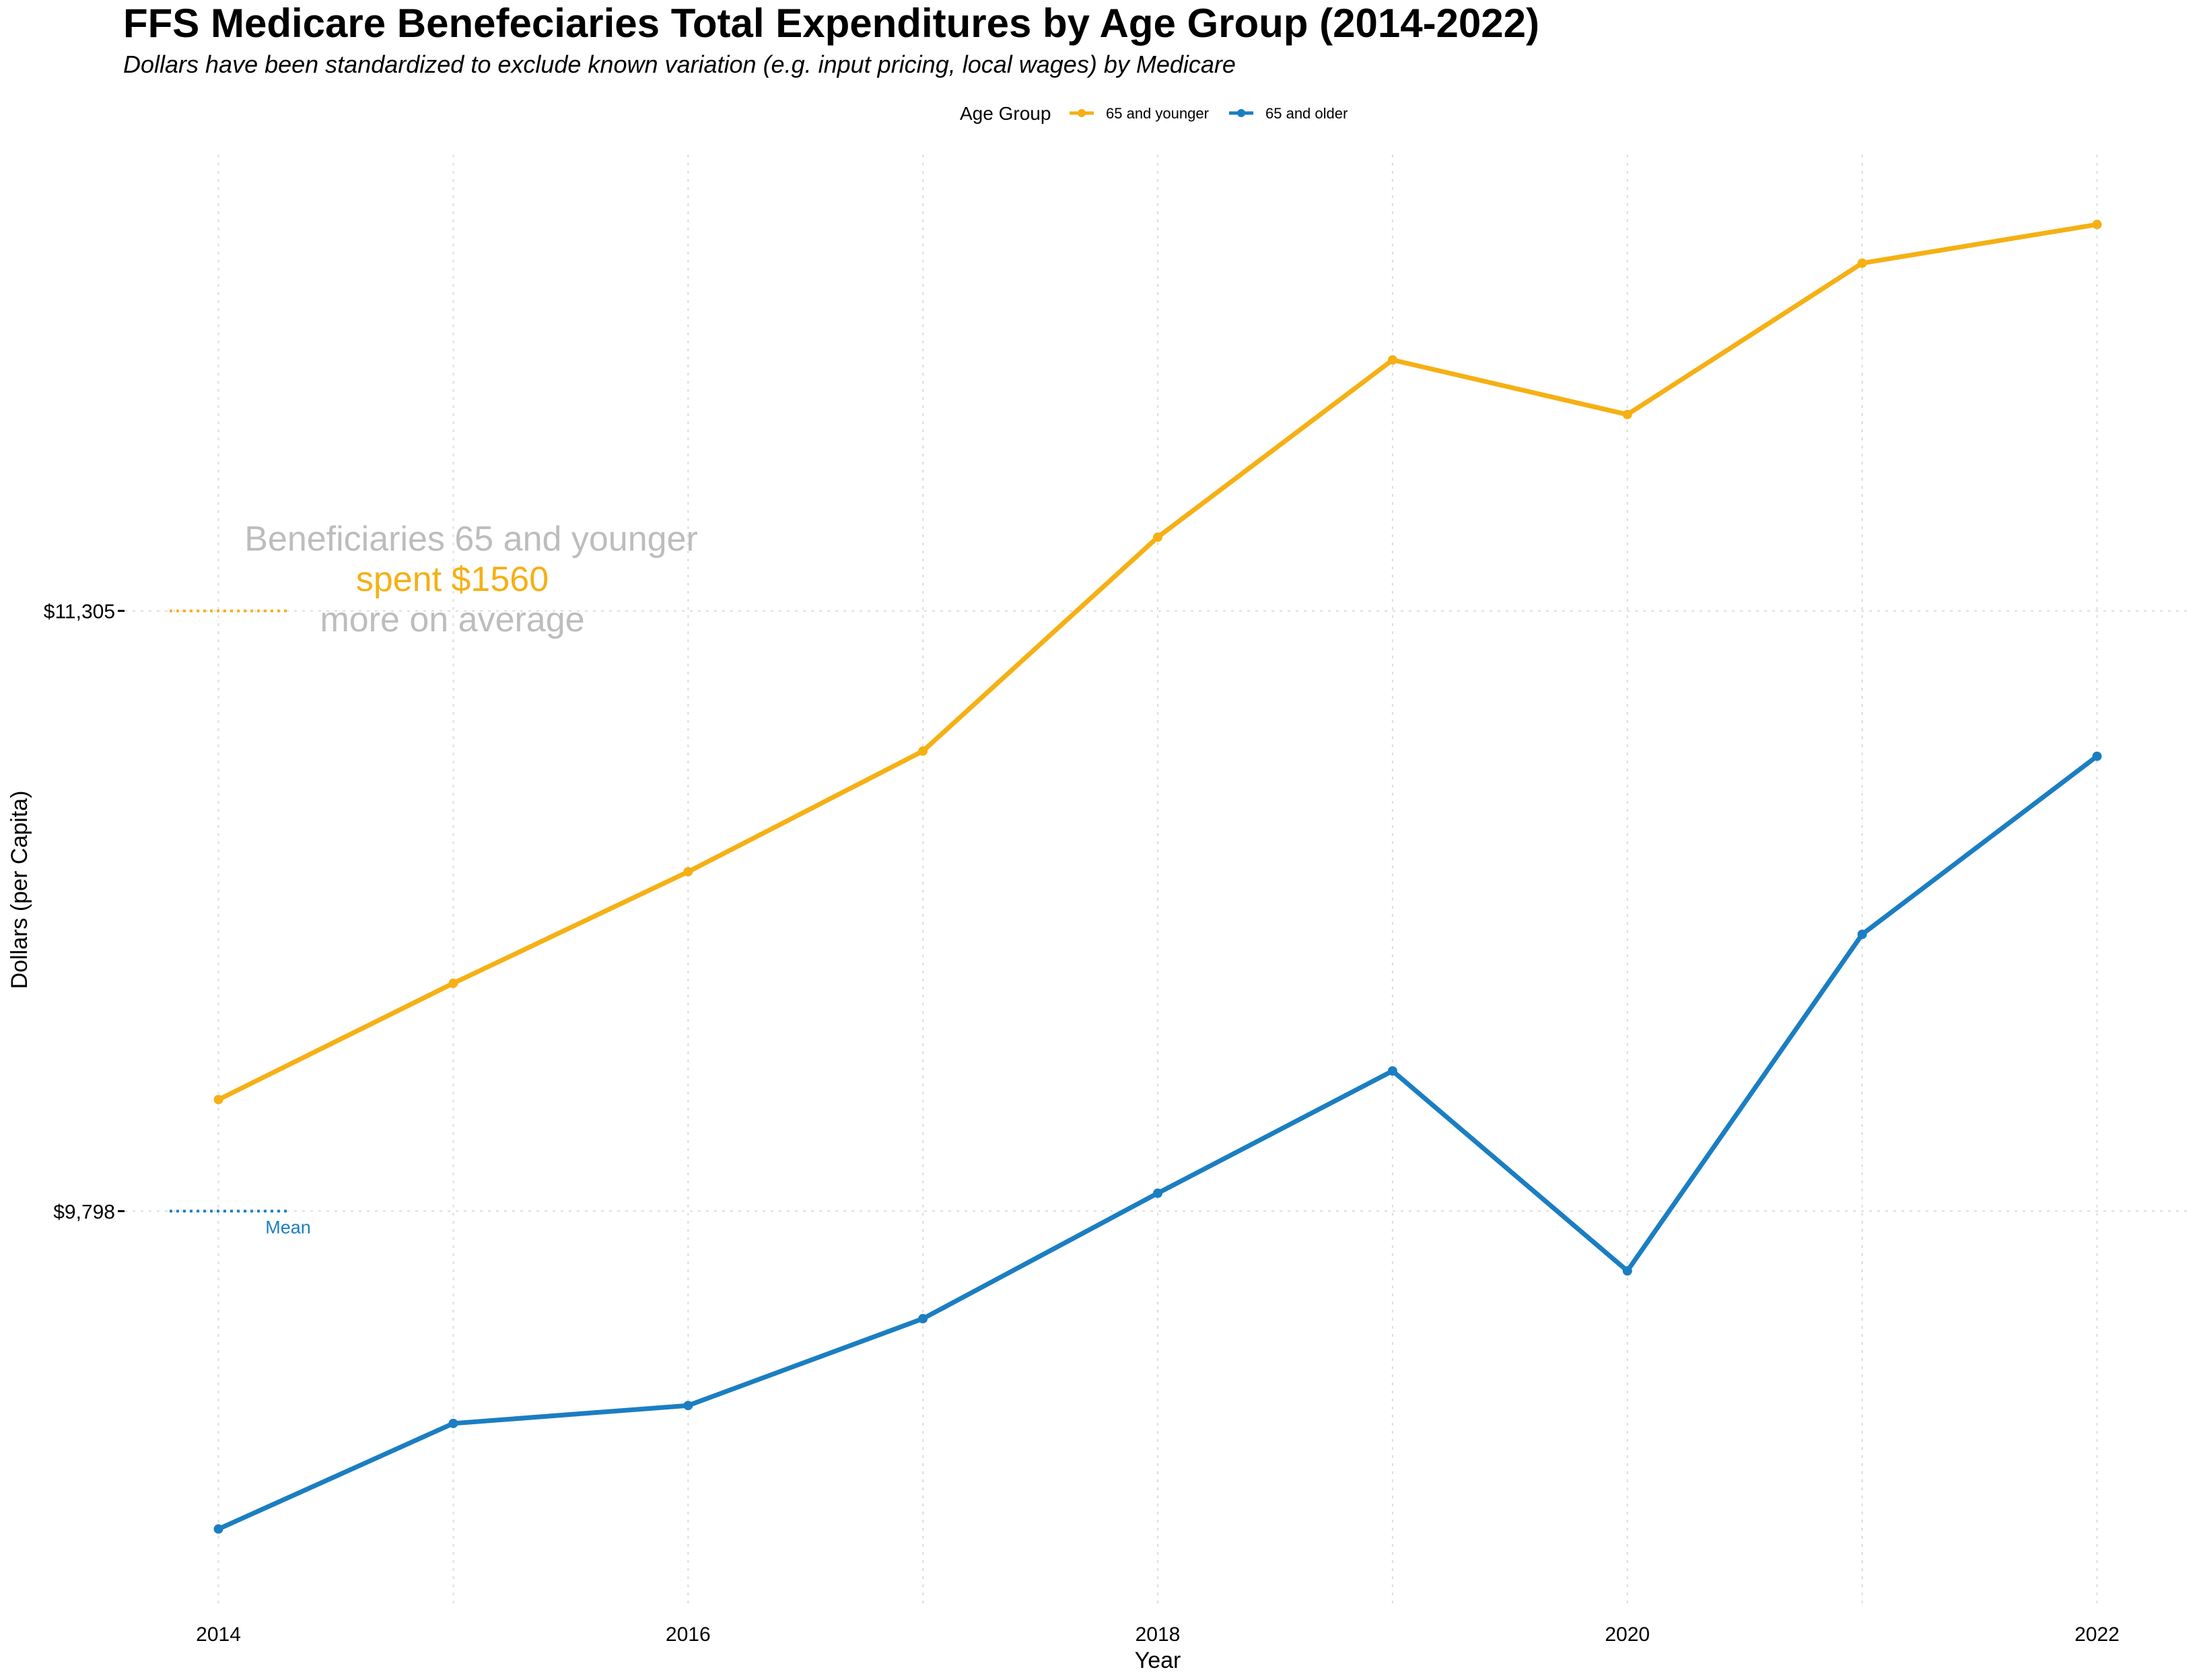 This screenshot has width=2197, height=1680. I want to click on point-65-and-younger-2019, so click(1392, 360).